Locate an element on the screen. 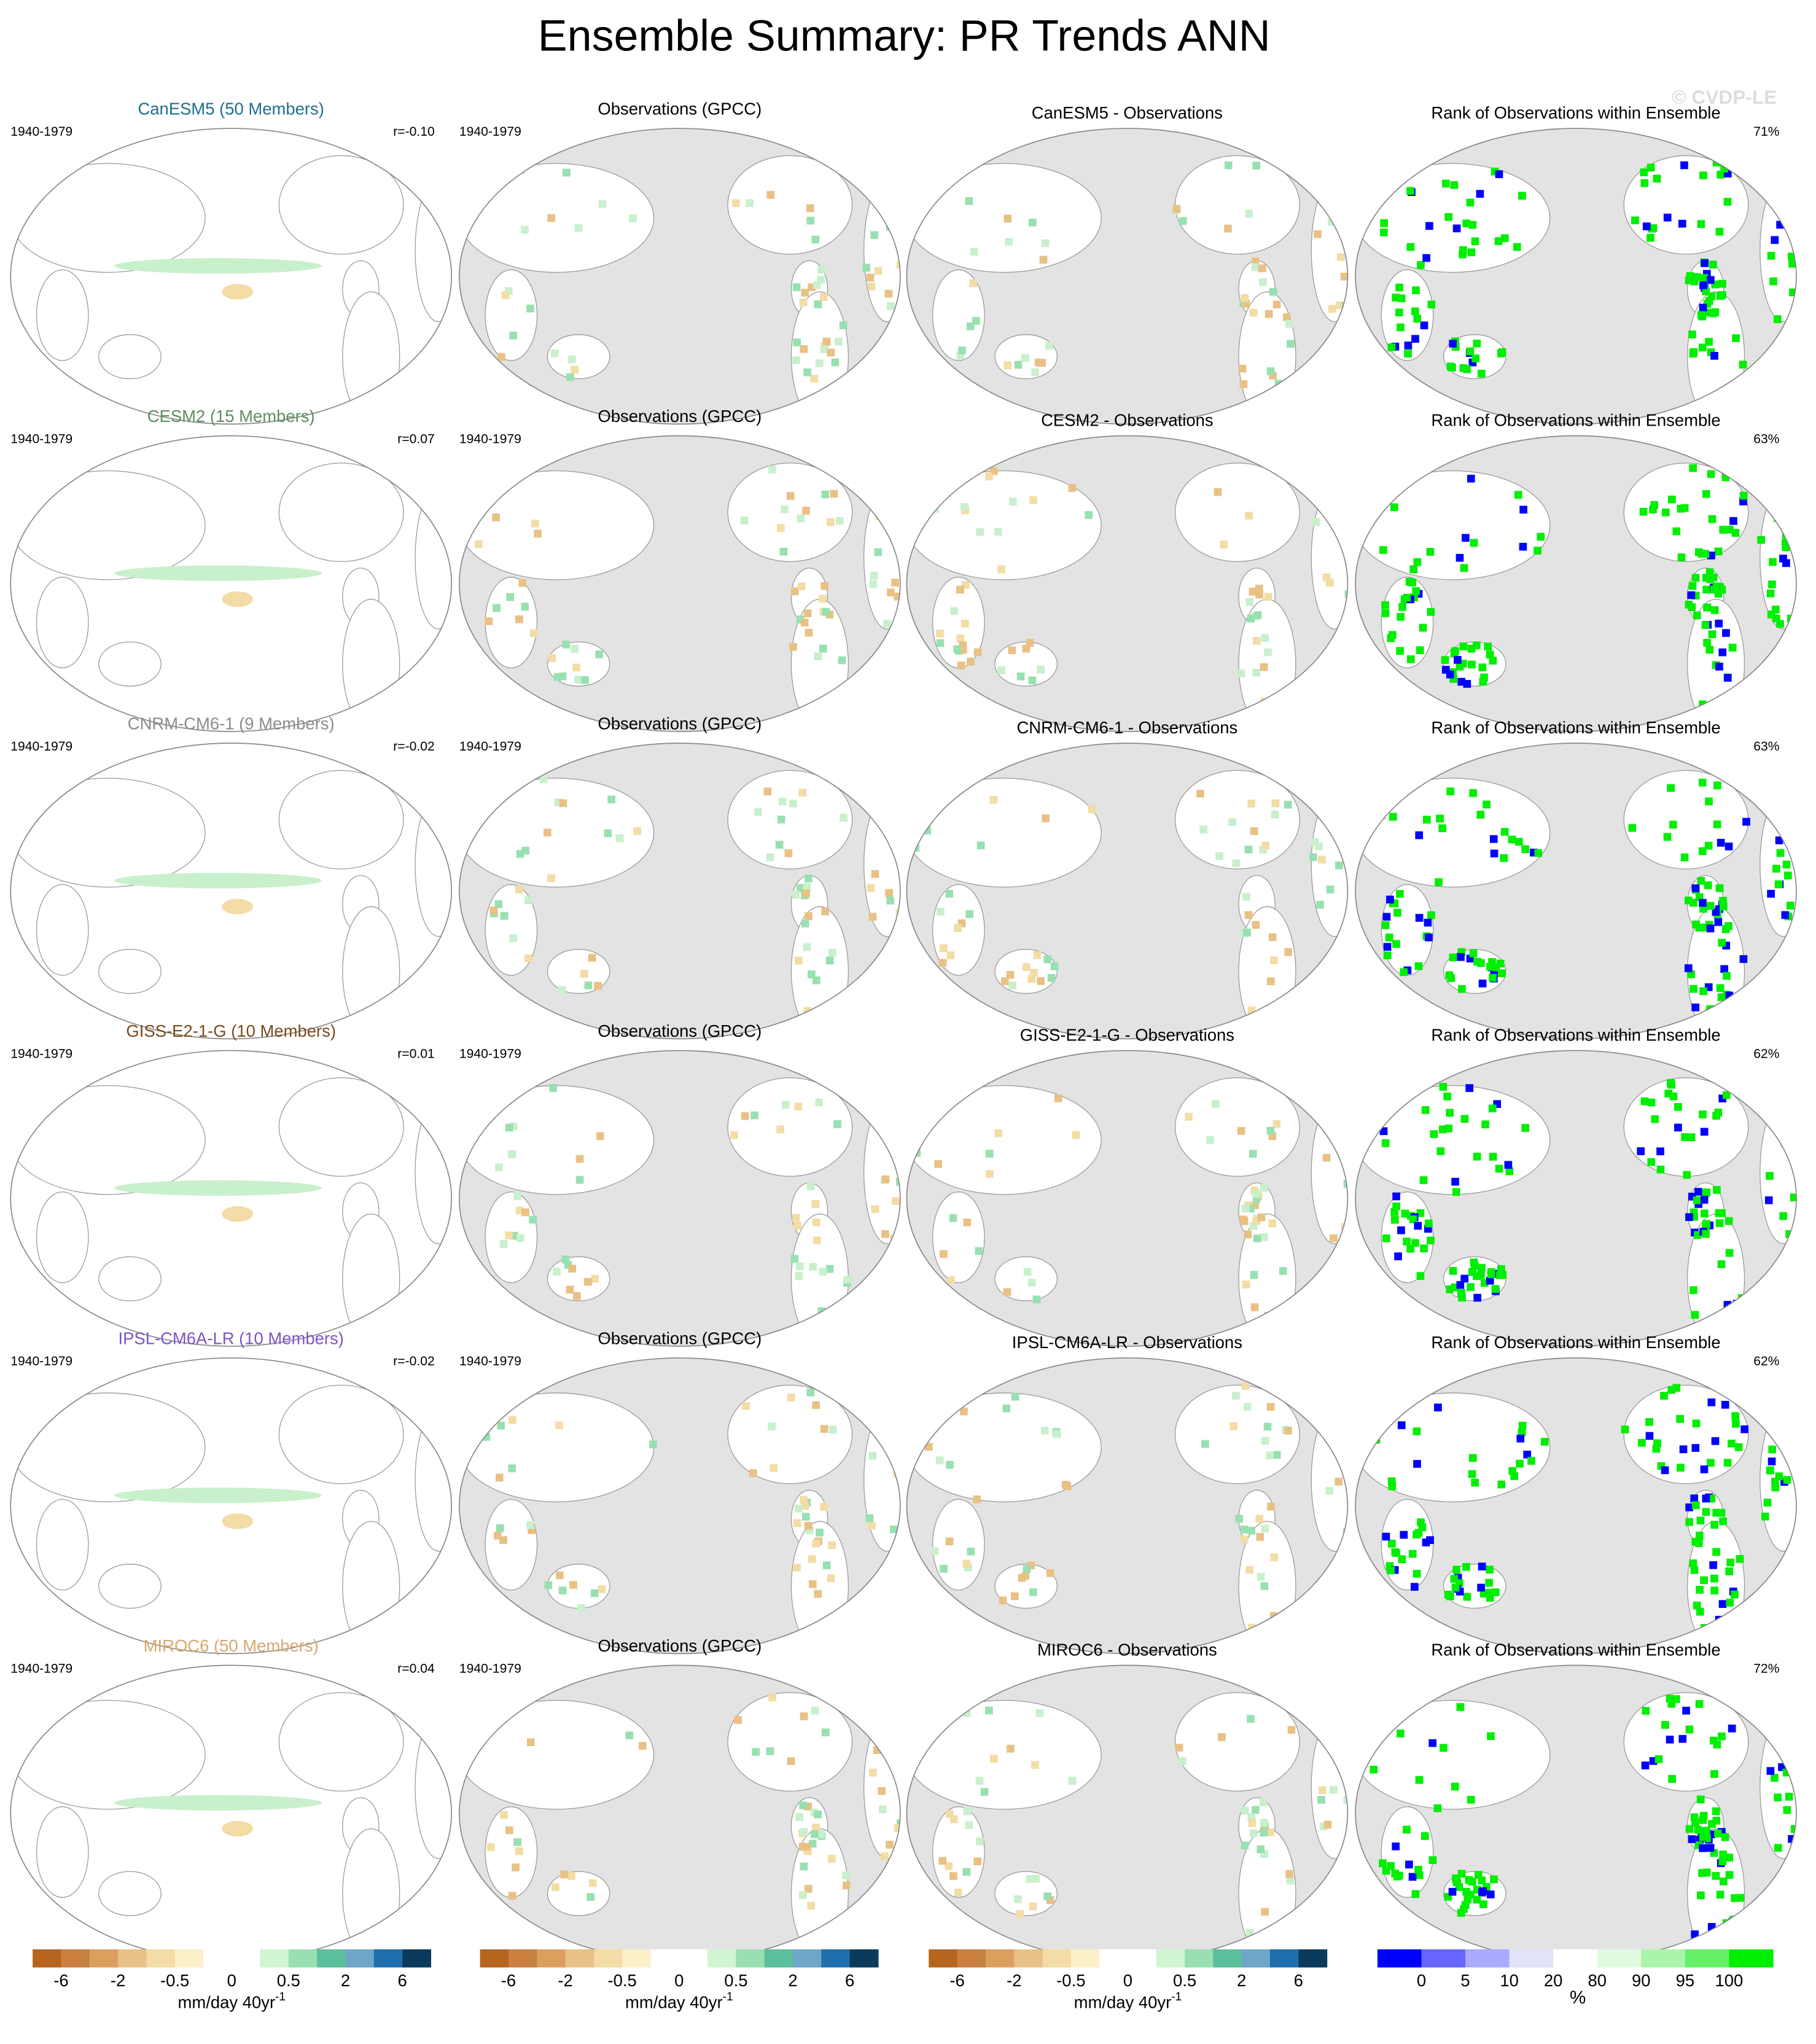  r-label: r=0.01 is located at coordinates (415, 1054).